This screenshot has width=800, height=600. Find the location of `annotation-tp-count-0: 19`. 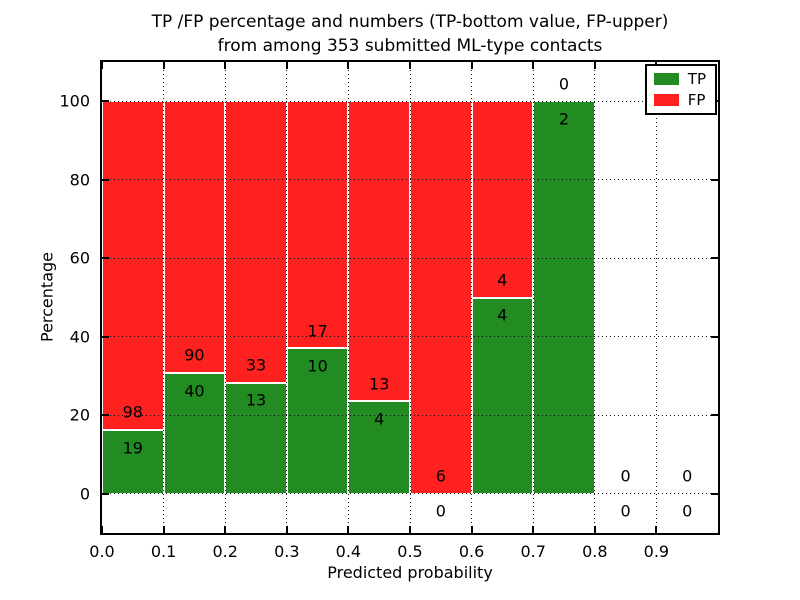

annotation-tp-count-0: 19 is located at coordinates (132, 448).